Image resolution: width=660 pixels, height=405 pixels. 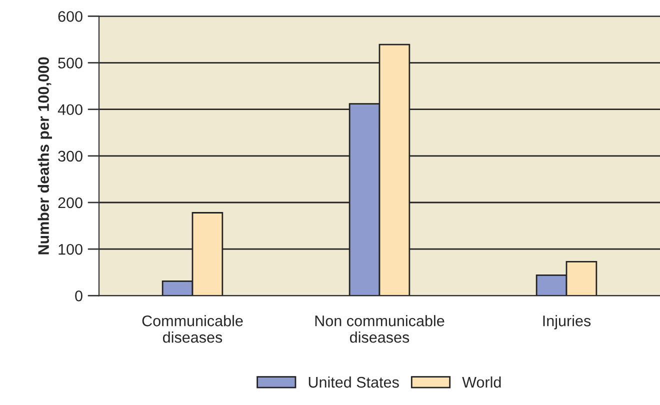 I want to click on y-axis-title: Number deaths per 100,000, so click(x=45, y=155).